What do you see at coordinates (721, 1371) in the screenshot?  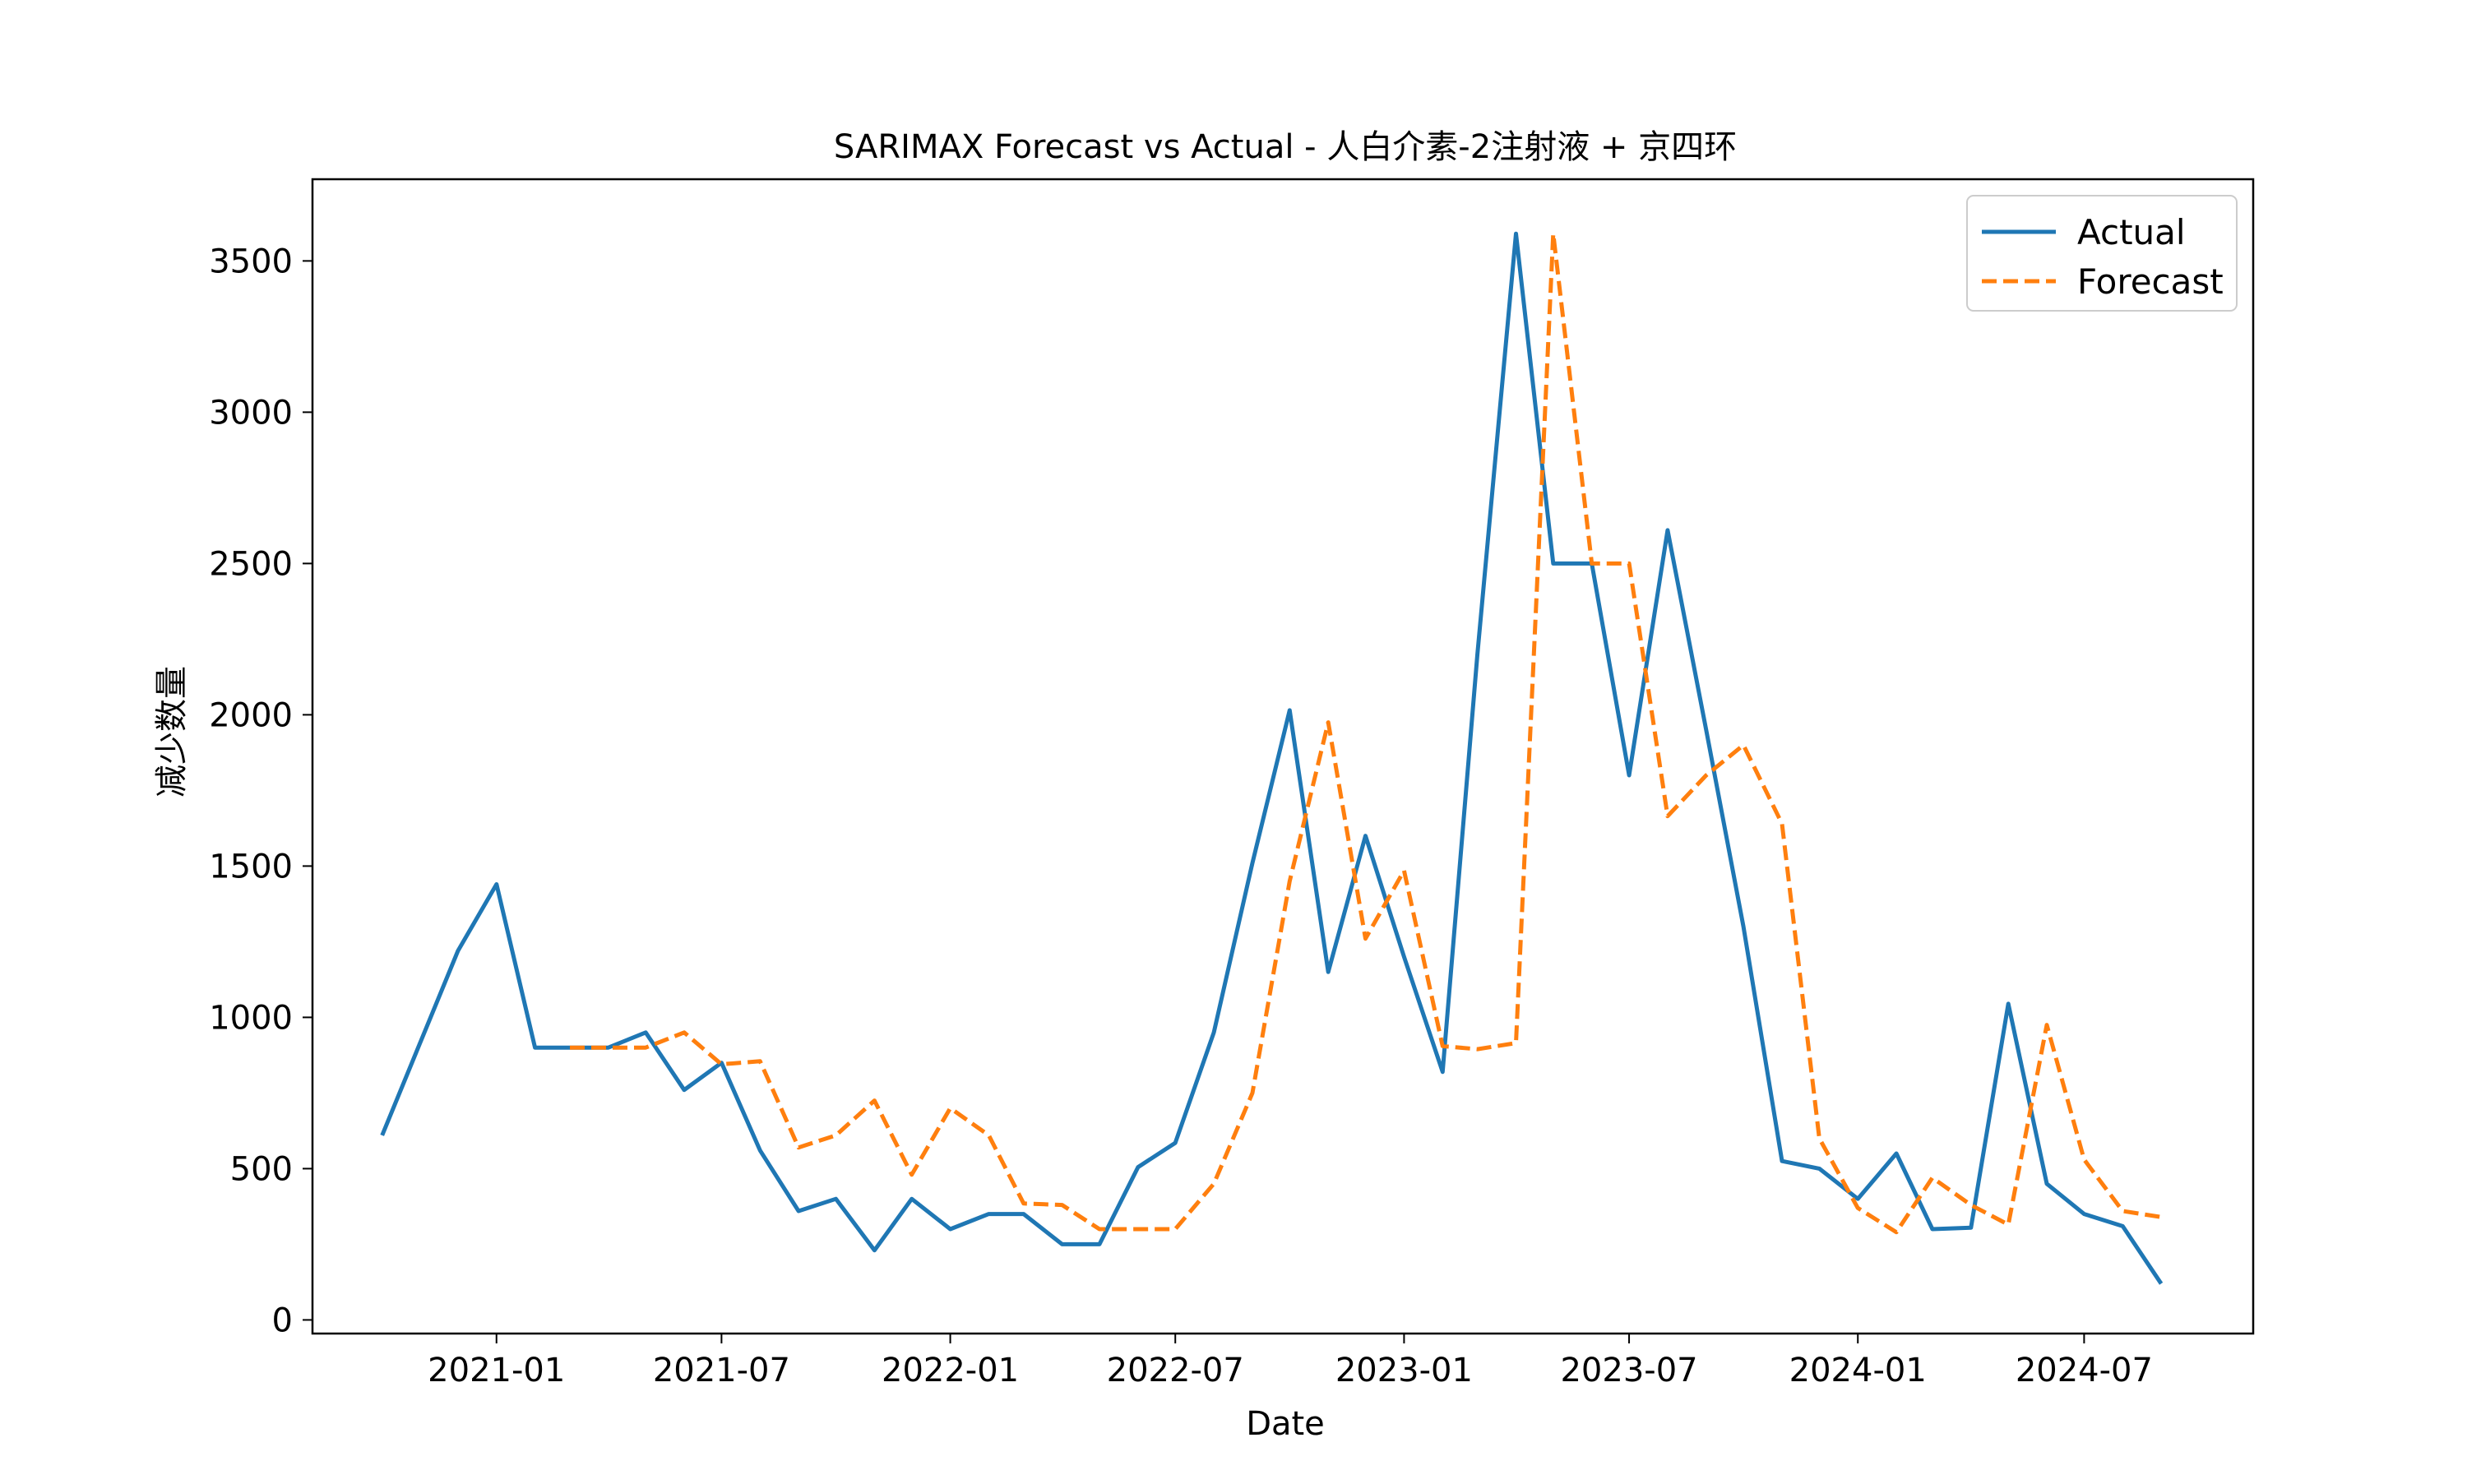 I see `x-tick-label: 2021-07` at bounding box center [721, 1371].